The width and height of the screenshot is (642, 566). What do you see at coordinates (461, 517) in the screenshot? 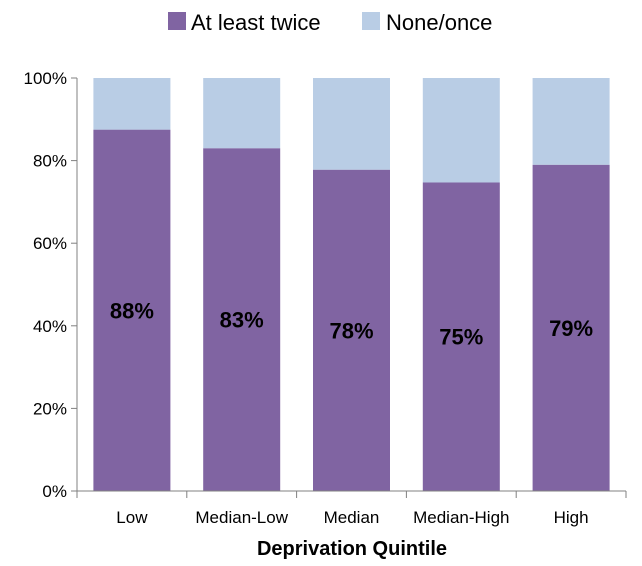
I see `x-tick-label-median-high: Median-High` at bounding box center [461, 517].